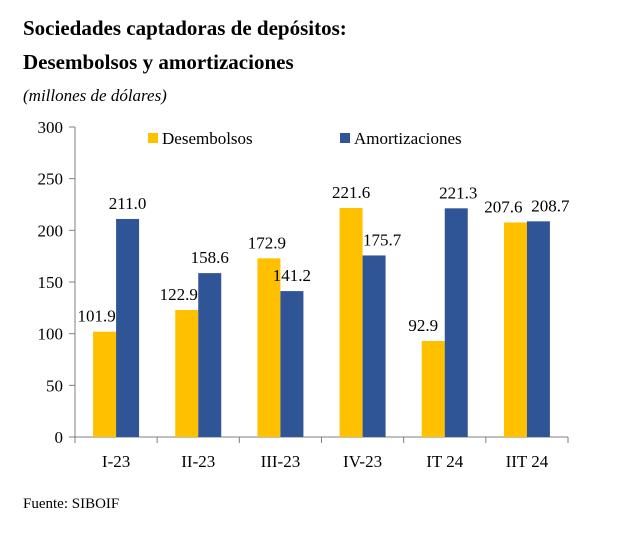 Image resolution: width=630 pixels, height=536 pixels. Describe the element at coordinates (458, 192) in the screenshot. I see `data-label-amortizaciones: 221.3` at that location.